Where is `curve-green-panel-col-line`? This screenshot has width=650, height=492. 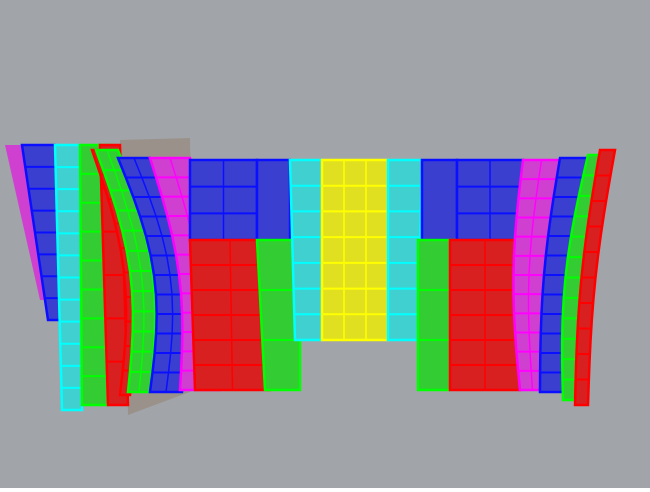
curve-green-panel-col-line is located at coordinates (125, 271).